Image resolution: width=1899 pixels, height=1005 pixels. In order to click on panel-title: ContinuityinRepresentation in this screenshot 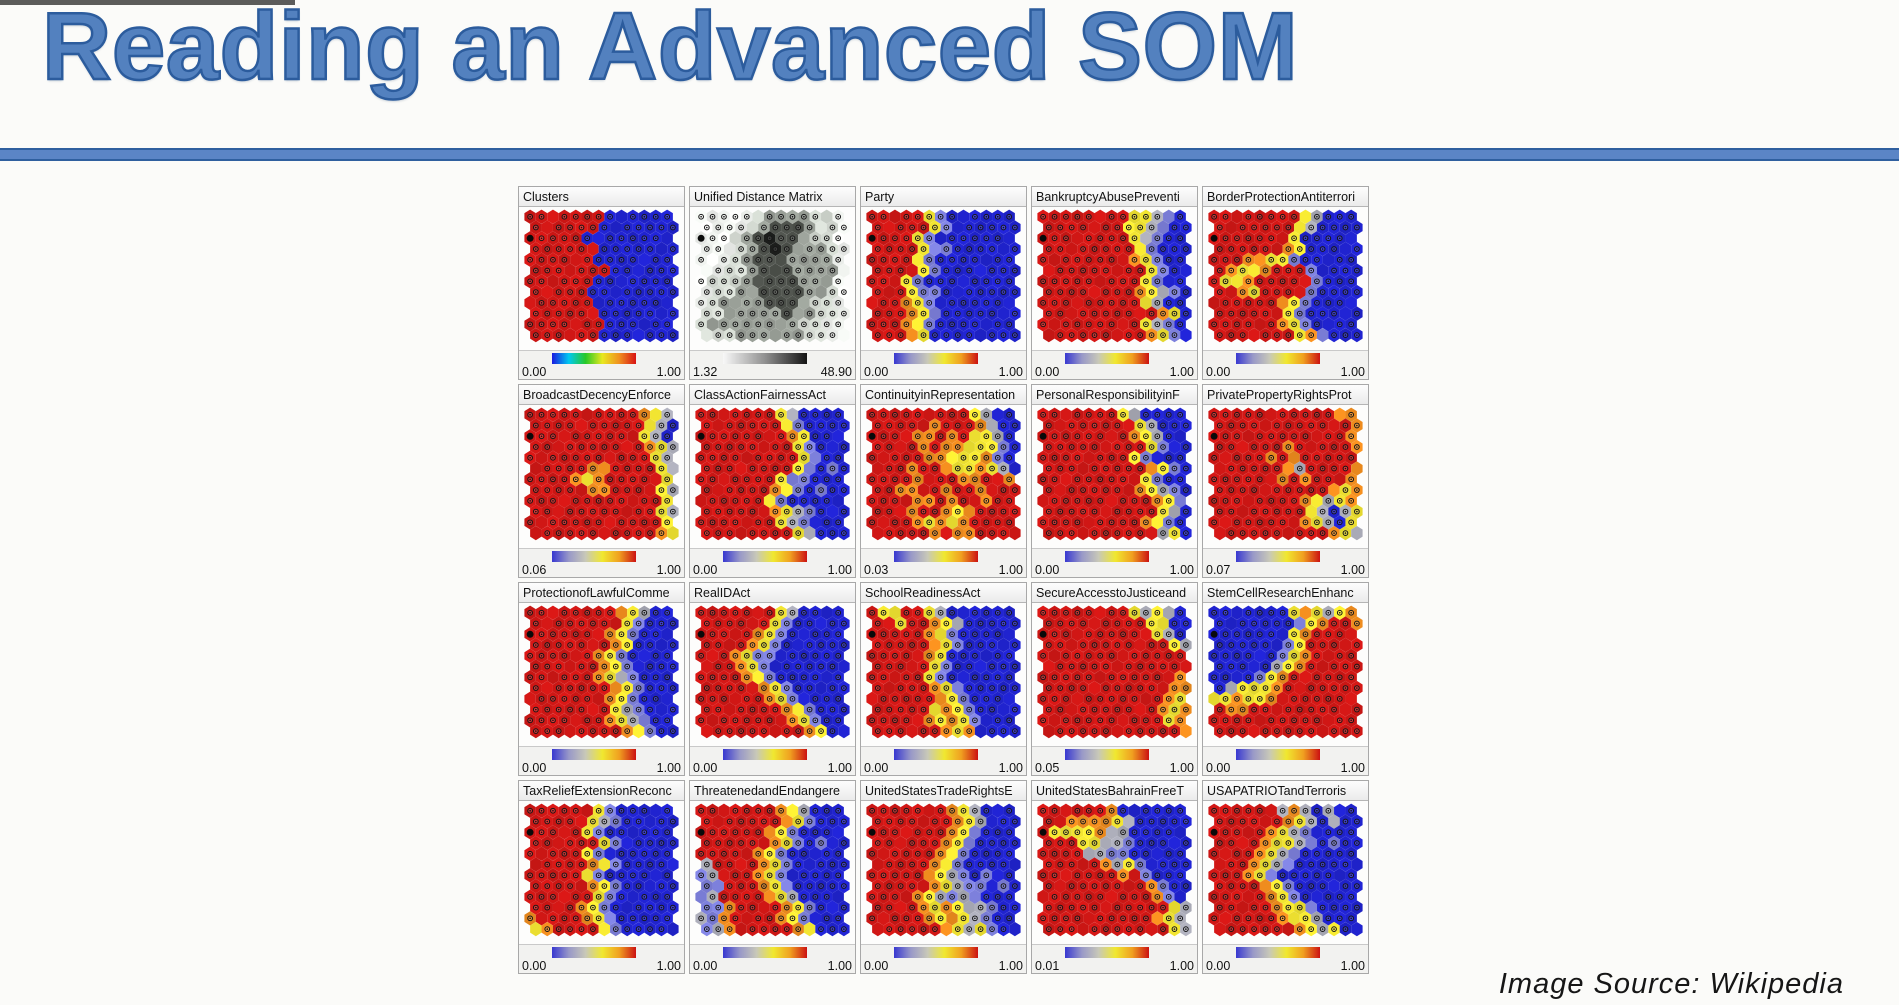, I will do `click(943, 395)`.